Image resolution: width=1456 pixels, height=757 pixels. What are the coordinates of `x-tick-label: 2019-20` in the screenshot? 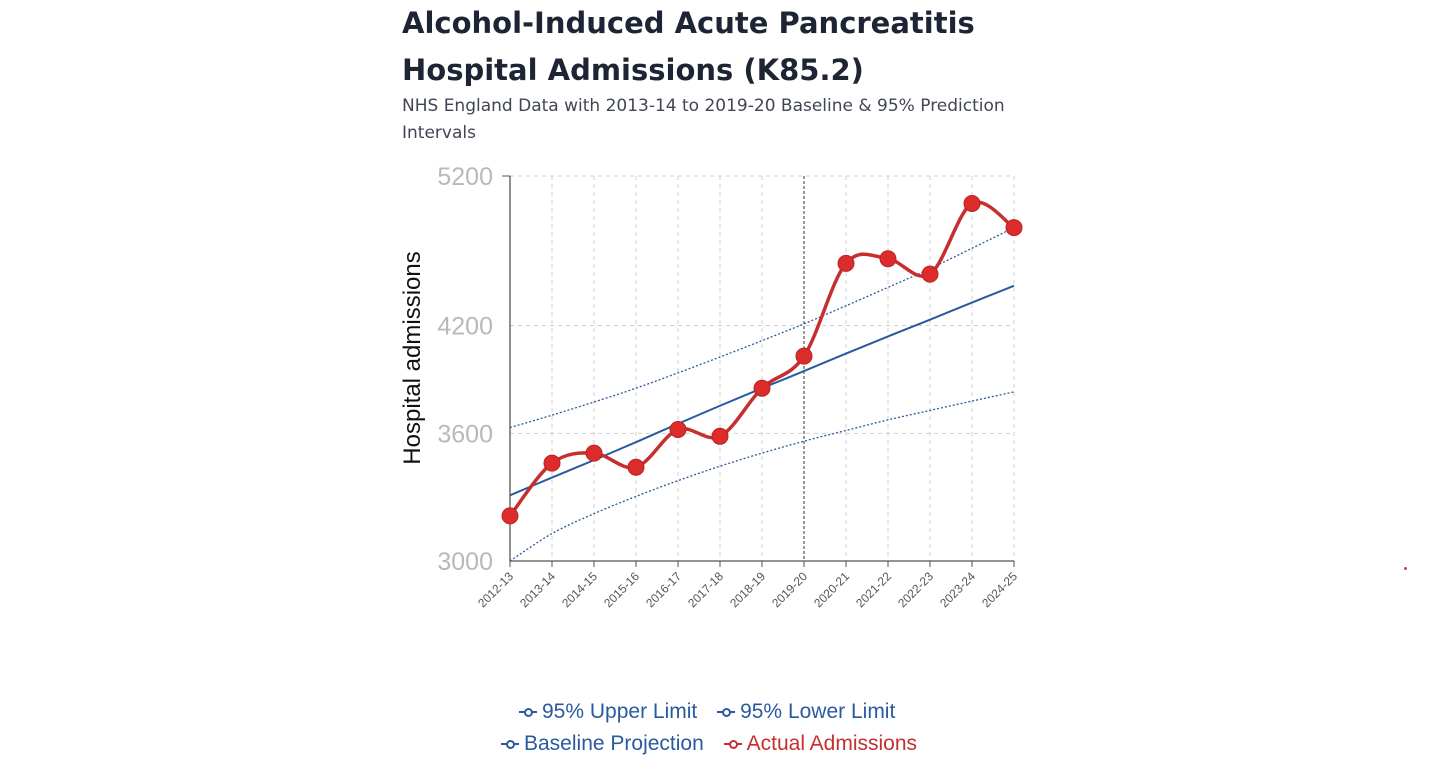 It's located at (789, 589).